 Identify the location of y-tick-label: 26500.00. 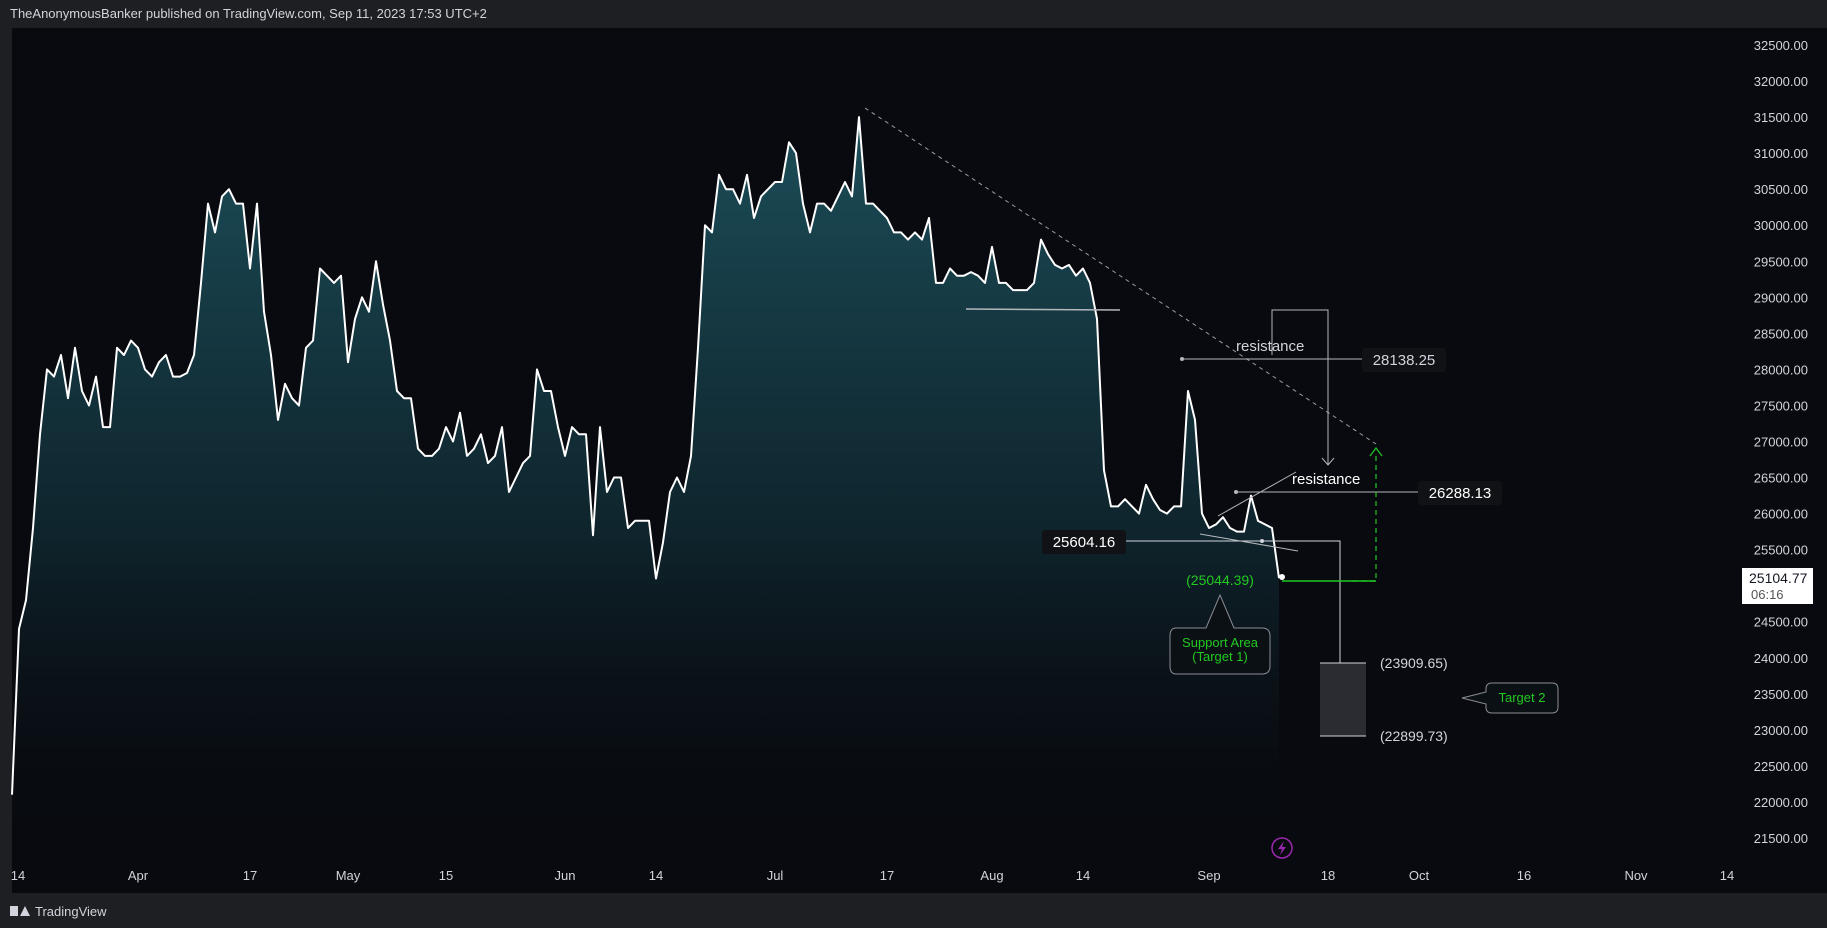
(1781, 478).